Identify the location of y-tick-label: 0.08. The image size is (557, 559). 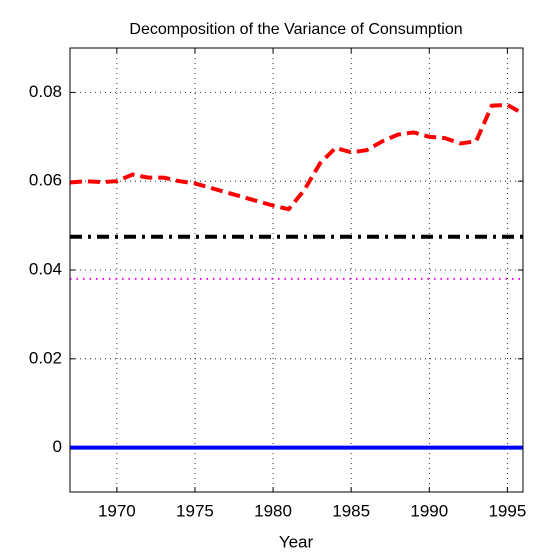
(45, 91).